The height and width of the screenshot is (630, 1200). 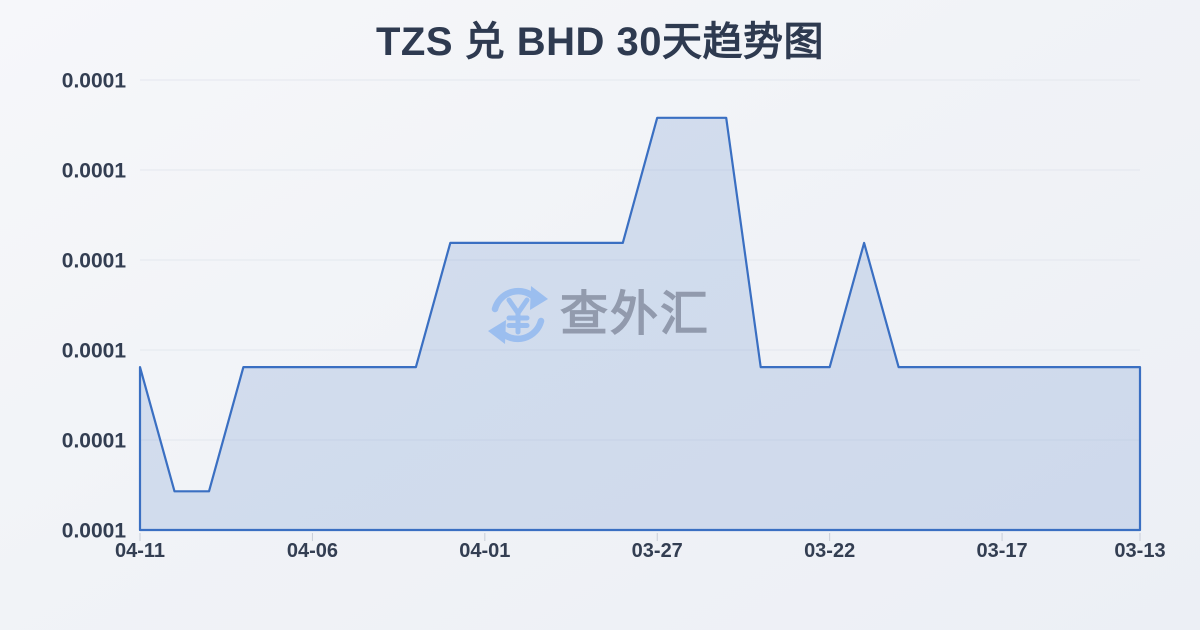 I want to click on x-axis-label: 04-06, so click(x=312, y=551).